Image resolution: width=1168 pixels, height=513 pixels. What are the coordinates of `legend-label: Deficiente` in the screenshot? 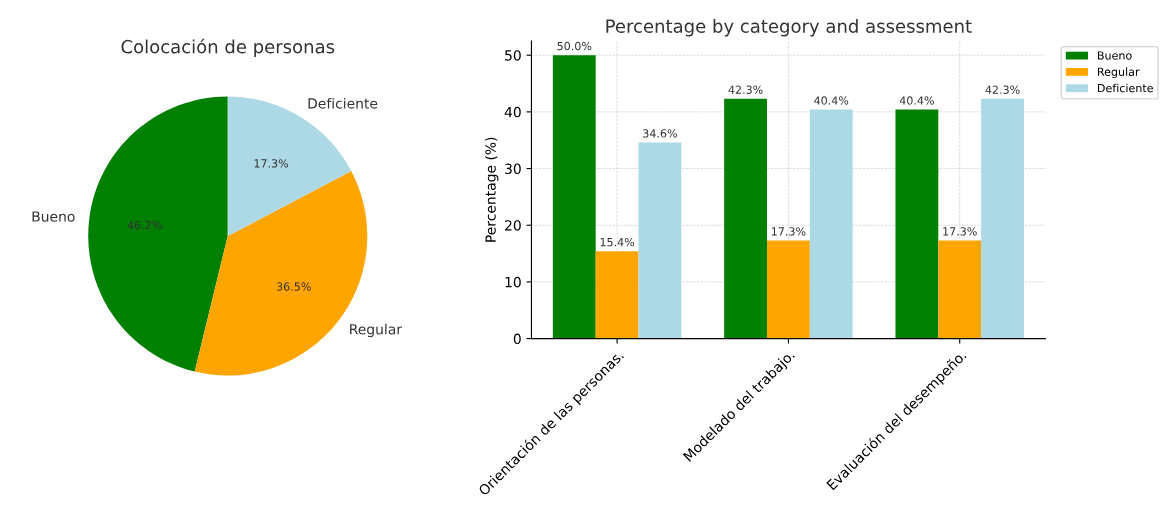 It's located at (1125, 88).